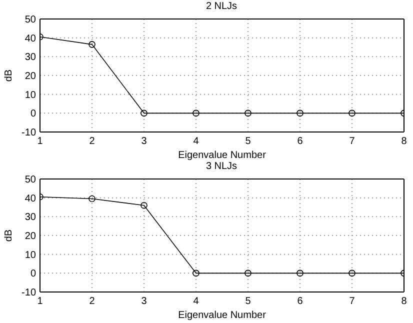 The width and height of the screenshot is (413, 323). What do you see at coordinates (221, 7) in the screenshot?
I see `chart-title: 2 NLJs` at bounding box center [221, 7].